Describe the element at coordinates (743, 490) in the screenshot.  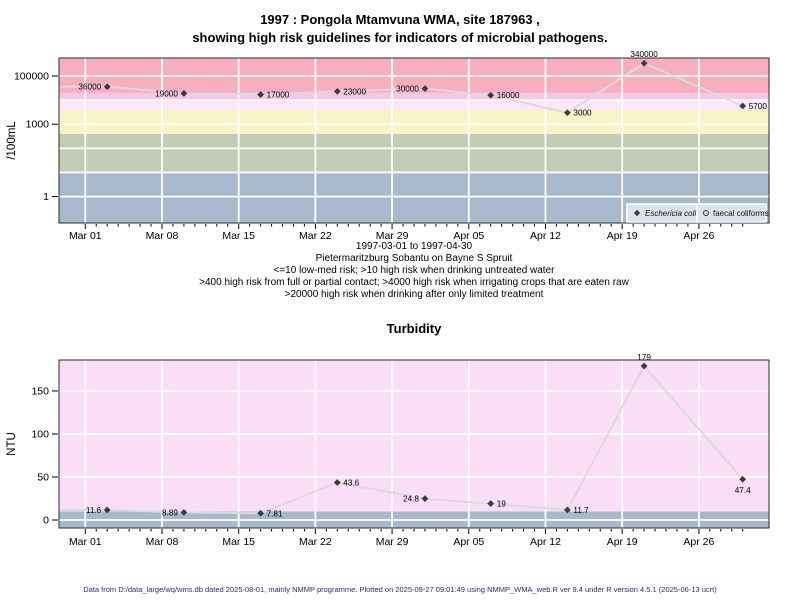
I see `data-point-label: 47.4` at that location.